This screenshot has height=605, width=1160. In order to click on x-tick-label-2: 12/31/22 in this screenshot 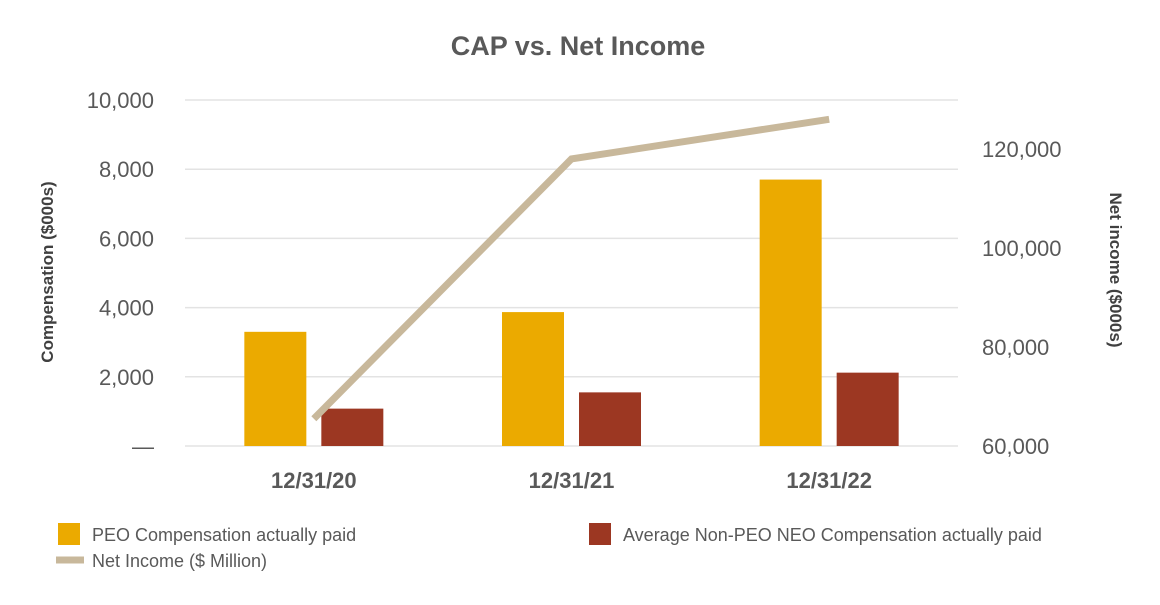, I will do `click(829, 480)`.